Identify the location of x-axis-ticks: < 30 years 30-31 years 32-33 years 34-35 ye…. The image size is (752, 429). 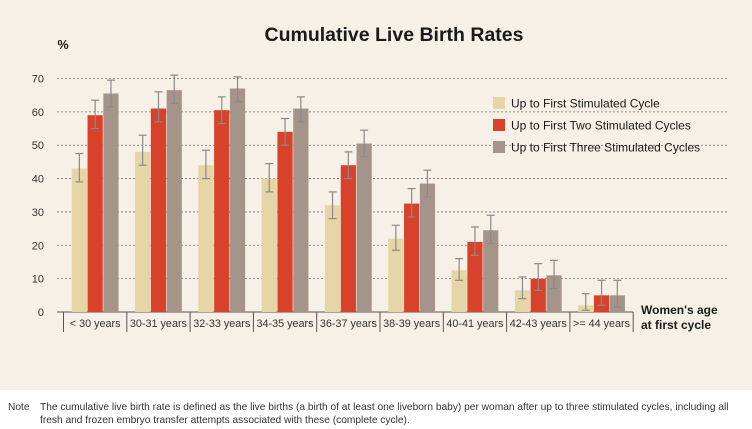
(348, 322).